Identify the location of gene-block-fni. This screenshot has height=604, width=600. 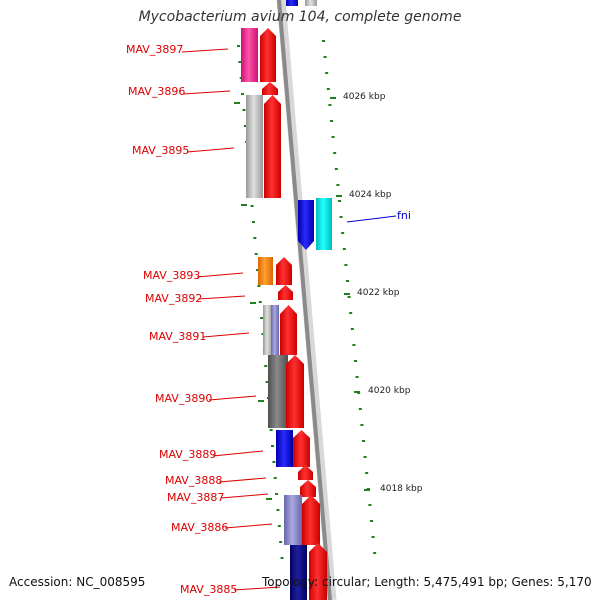
(324, 224).